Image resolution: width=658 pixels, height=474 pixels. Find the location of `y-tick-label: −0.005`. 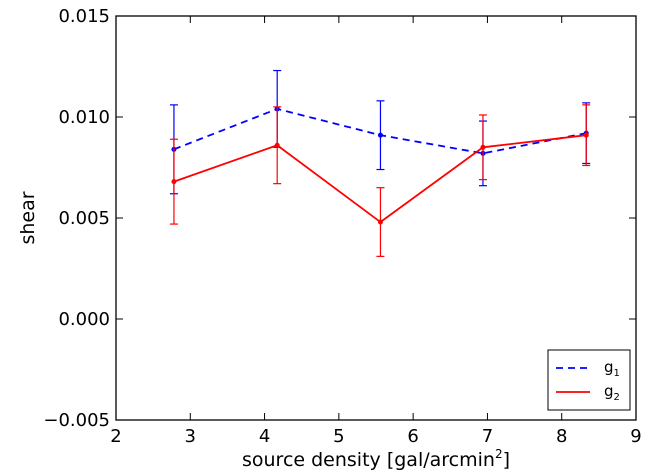

y-tick-label: −0.005 is located at coordinates (76, 420).